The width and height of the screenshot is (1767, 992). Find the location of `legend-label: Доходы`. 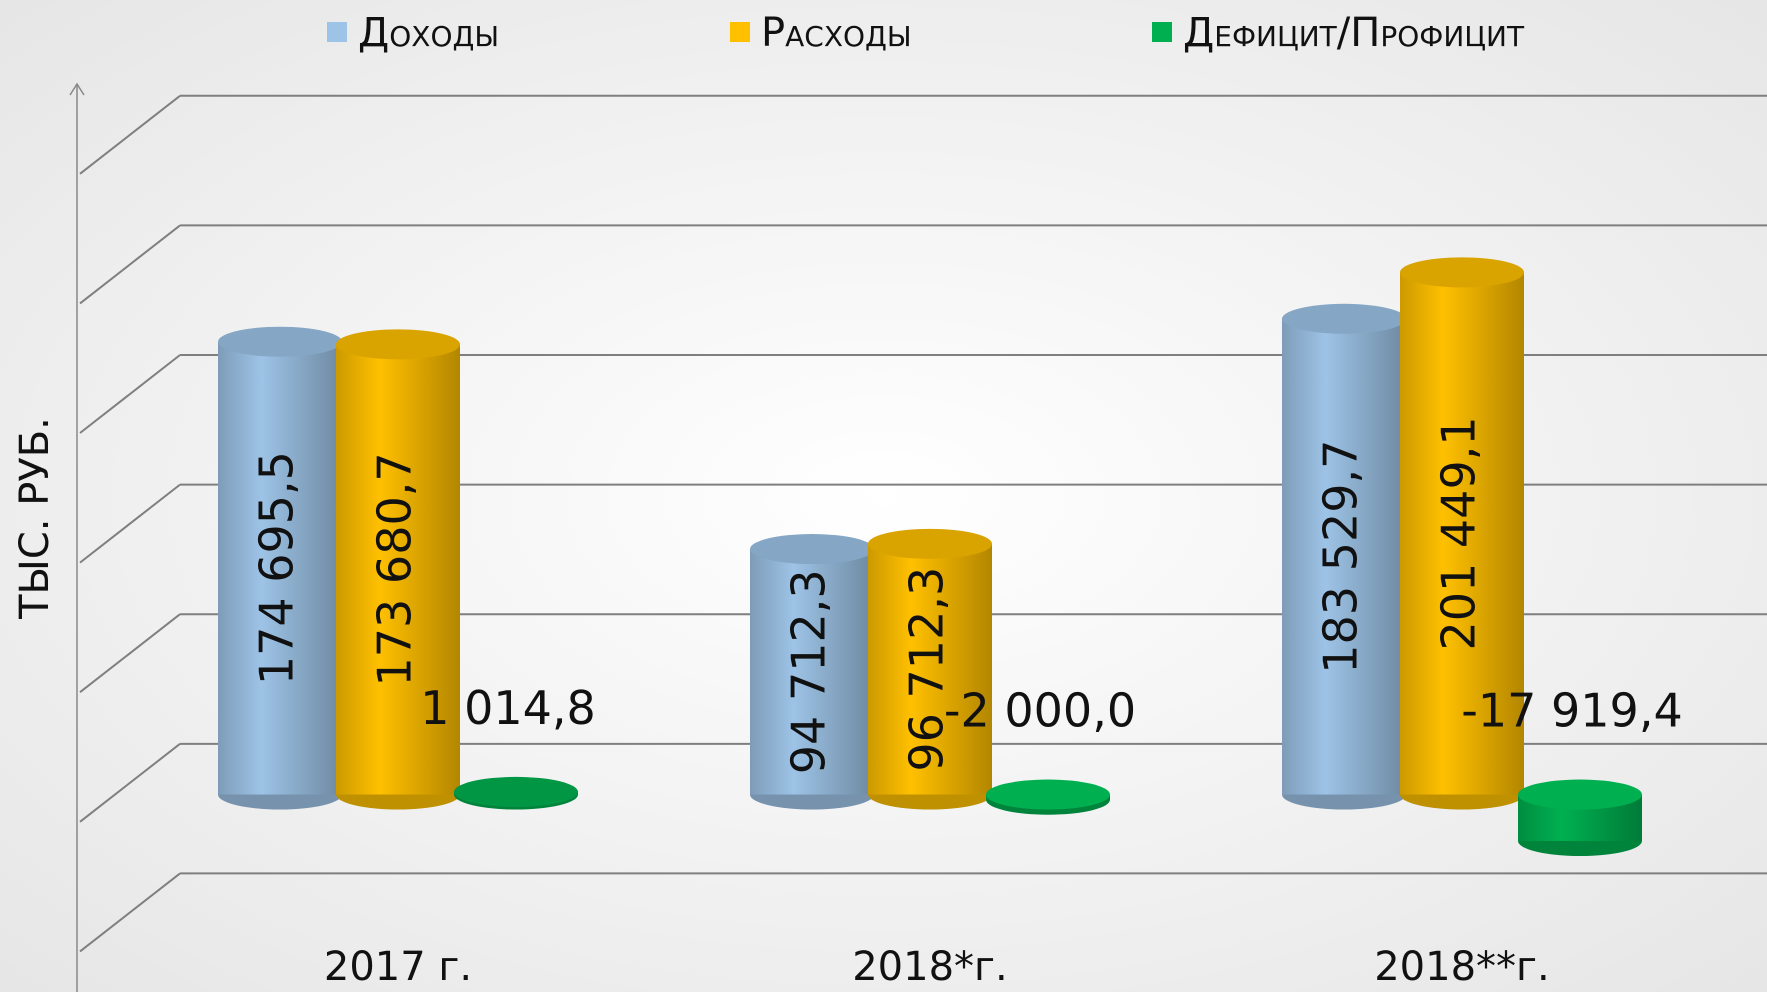

legend-label: Доходы is located at coordinates (428, 33).